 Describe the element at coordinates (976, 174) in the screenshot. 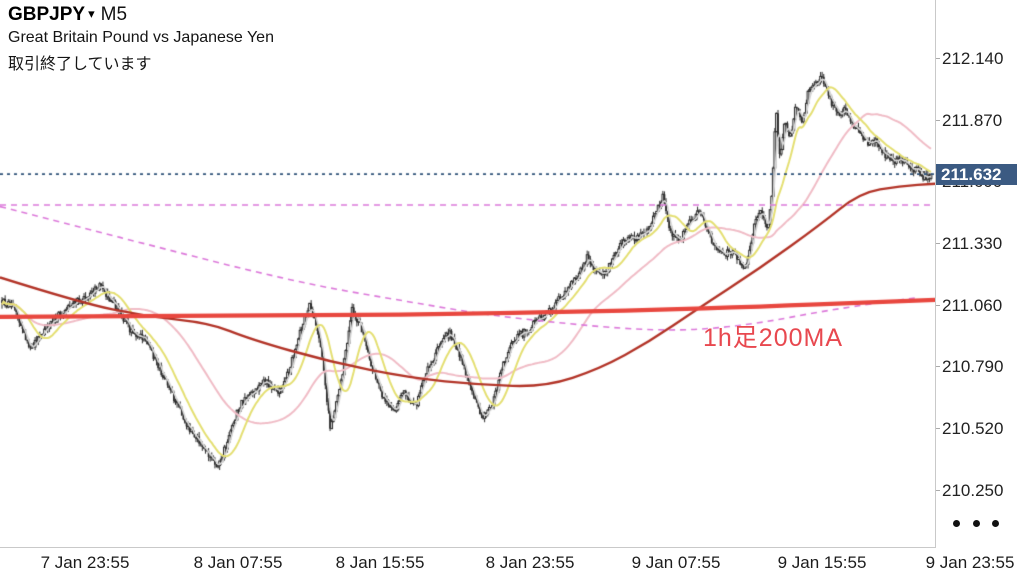

I see `last-price-badge: 211.632` at that location.